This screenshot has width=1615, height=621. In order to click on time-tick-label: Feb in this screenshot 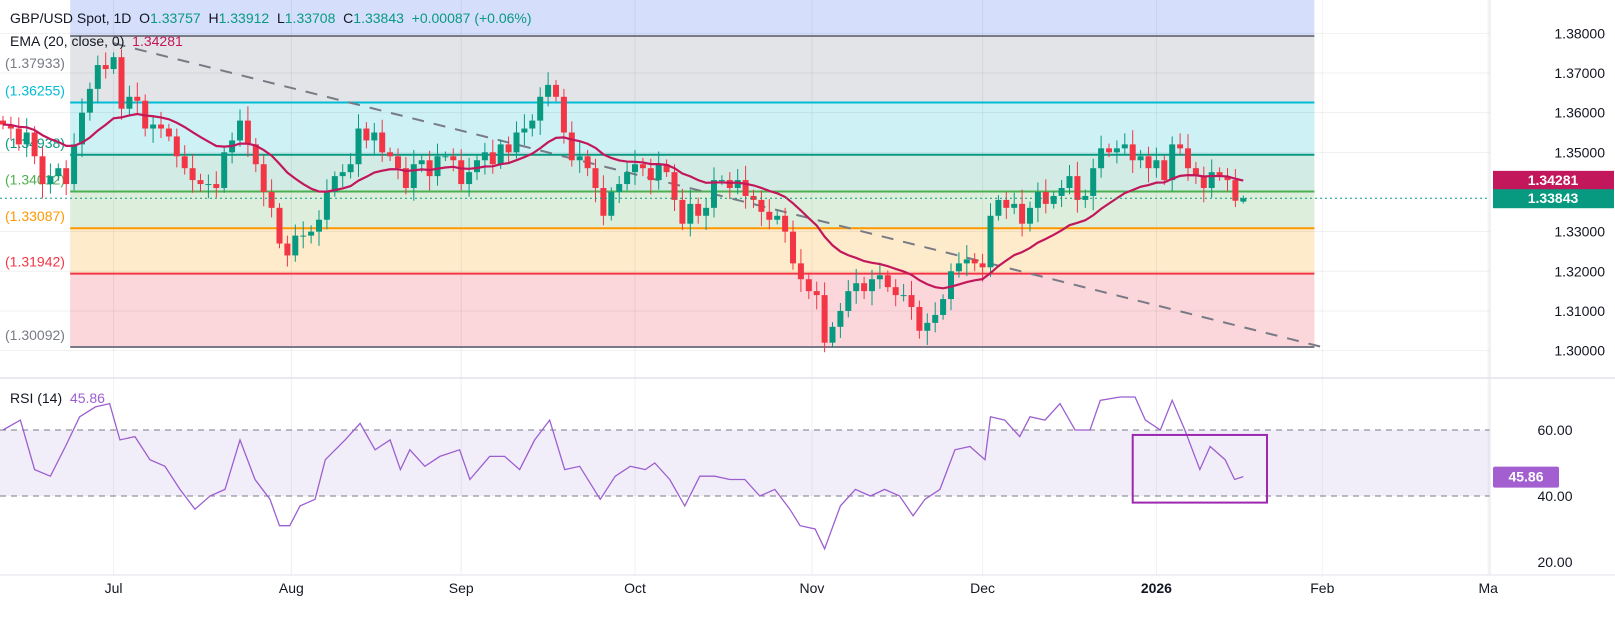, I will do `click(1322, 588)`.